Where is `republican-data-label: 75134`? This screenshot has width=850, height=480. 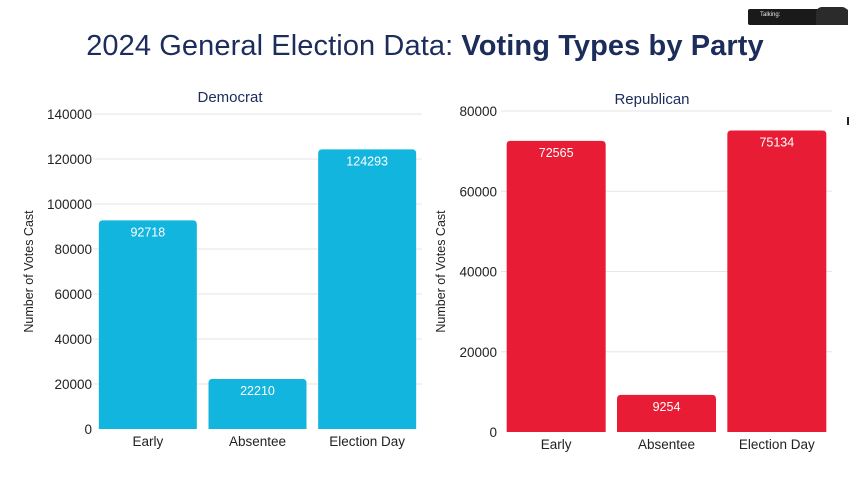 republican-data-label: 75134 is located at coordinates (776, 143).